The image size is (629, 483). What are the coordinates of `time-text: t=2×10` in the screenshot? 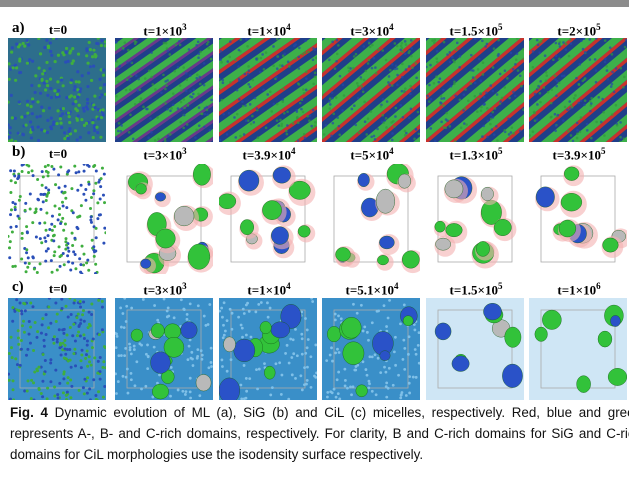 It's located at (577, 31).